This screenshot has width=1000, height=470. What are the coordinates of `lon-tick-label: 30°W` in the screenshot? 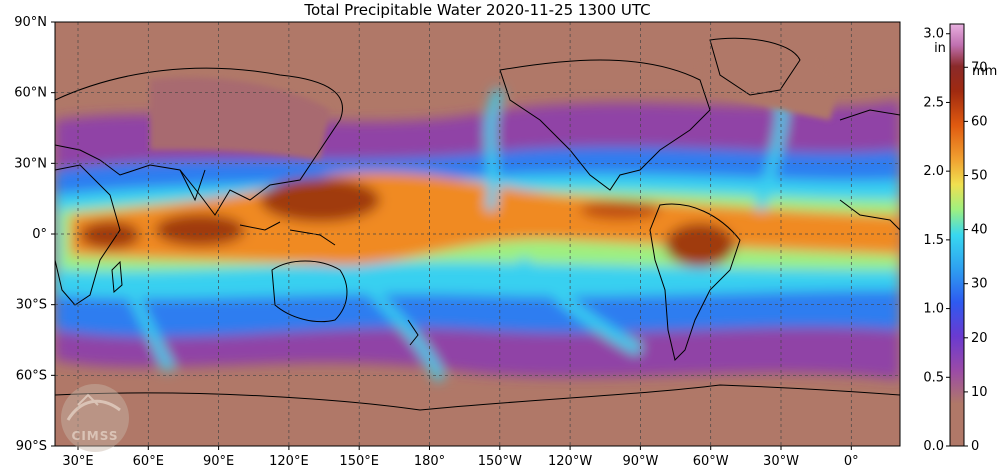 It's located at (781, 461).